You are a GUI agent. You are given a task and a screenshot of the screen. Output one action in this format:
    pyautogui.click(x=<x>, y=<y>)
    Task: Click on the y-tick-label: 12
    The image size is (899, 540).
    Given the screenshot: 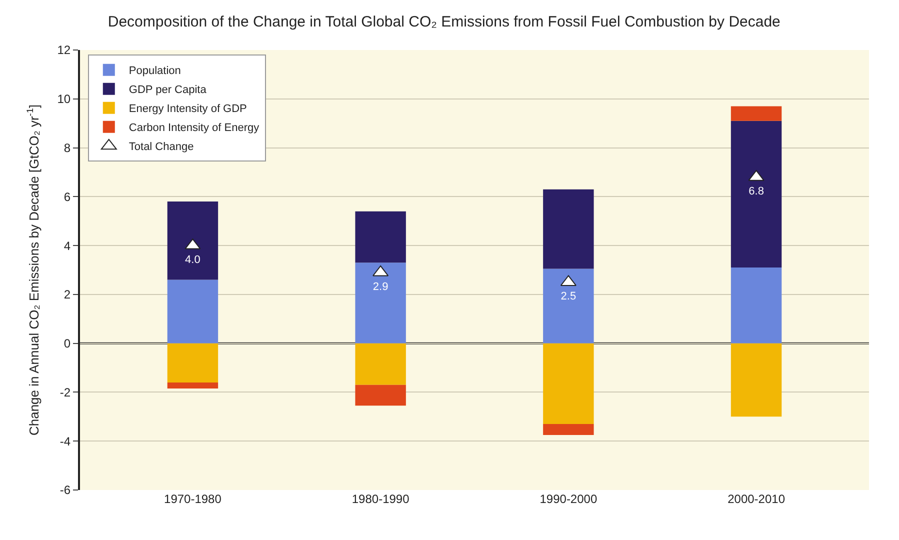 What is the action you would take?
    pyautogui.click(x=64, y=50)
    